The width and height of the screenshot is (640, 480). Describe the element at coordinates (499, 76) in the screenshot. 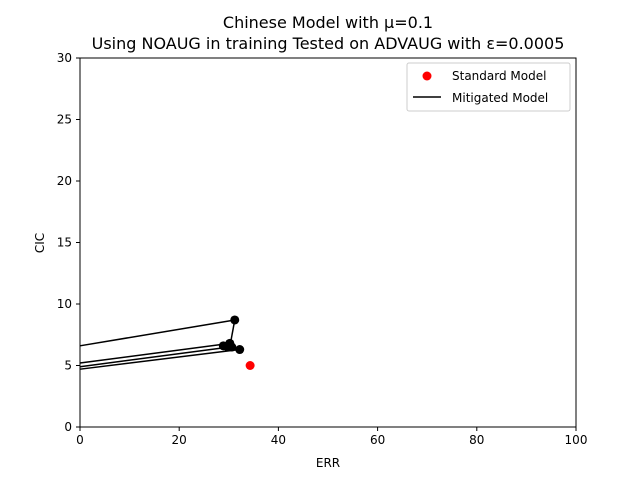

I see `legend-label-standard: Standard Model` at that location.